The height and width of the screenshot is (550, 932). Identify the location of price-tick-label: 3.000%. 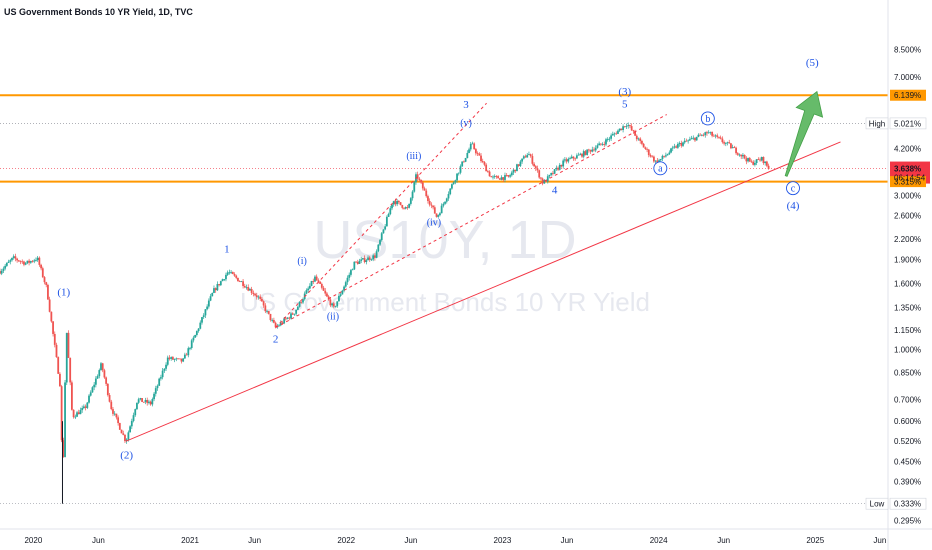
(907, 196).